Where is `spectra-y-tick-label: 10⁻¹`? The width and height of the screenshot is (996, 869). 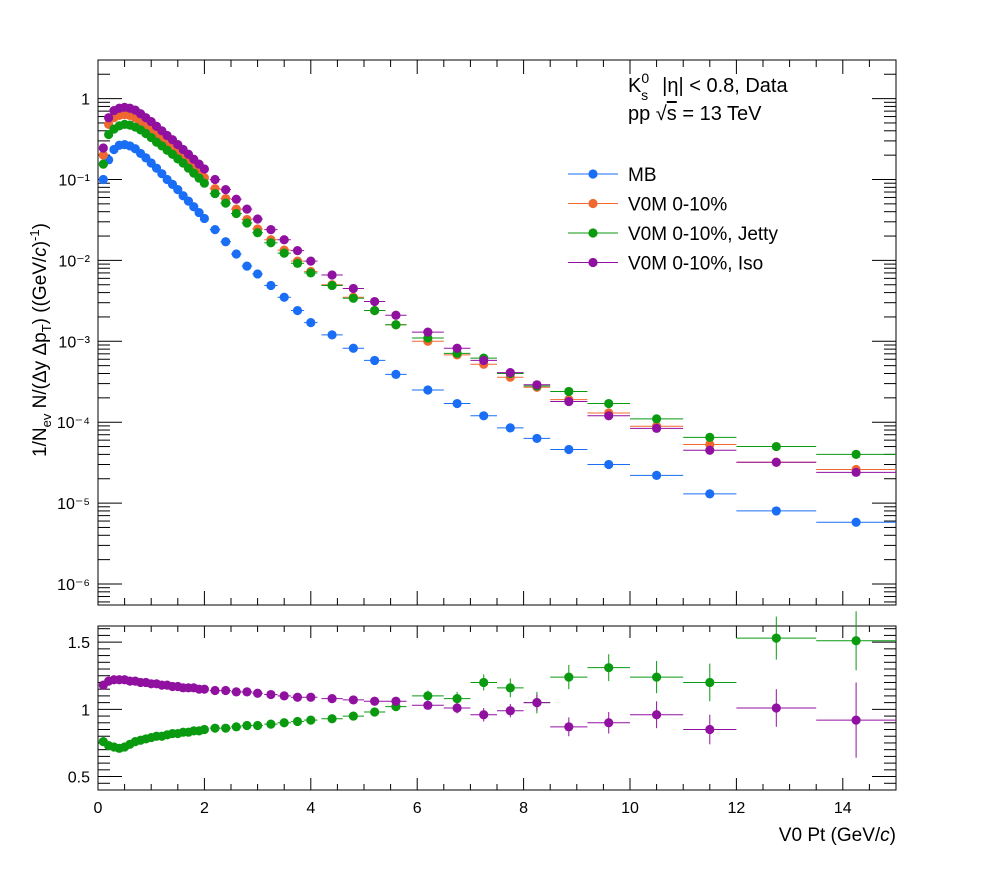 spectra-y-tick-label: 10⁻¹ is located at coordinates (74, 180).